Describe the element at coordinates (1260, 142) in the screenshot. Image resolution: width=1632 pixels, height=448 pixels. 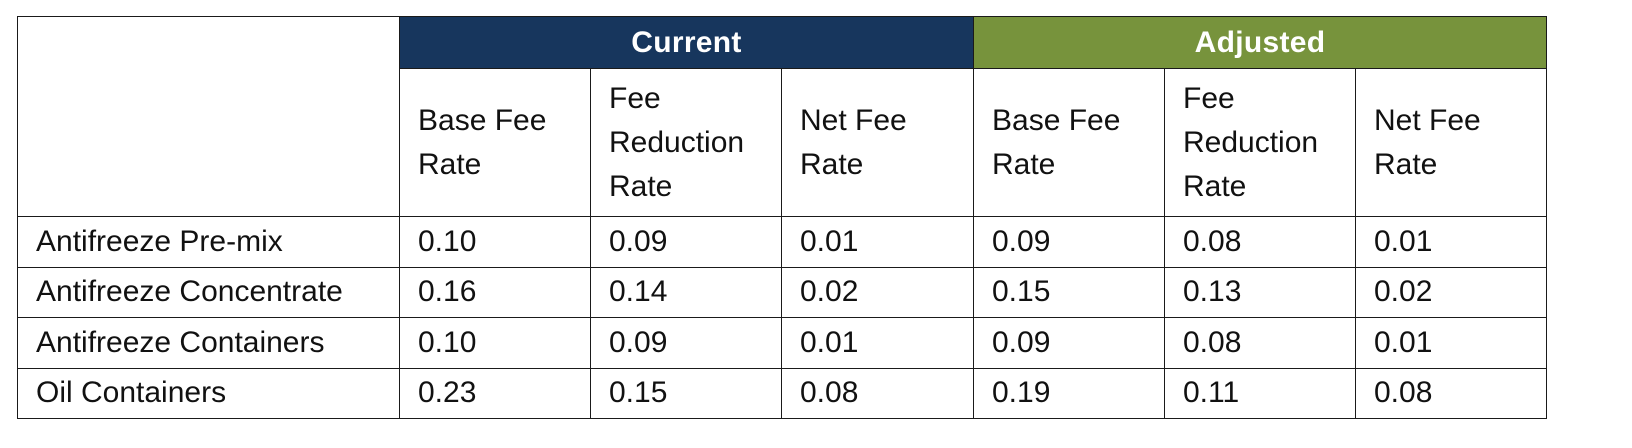
I see `column-header-adjusted-fee-reduction-rate: Fee Reduction Rate` at that location.